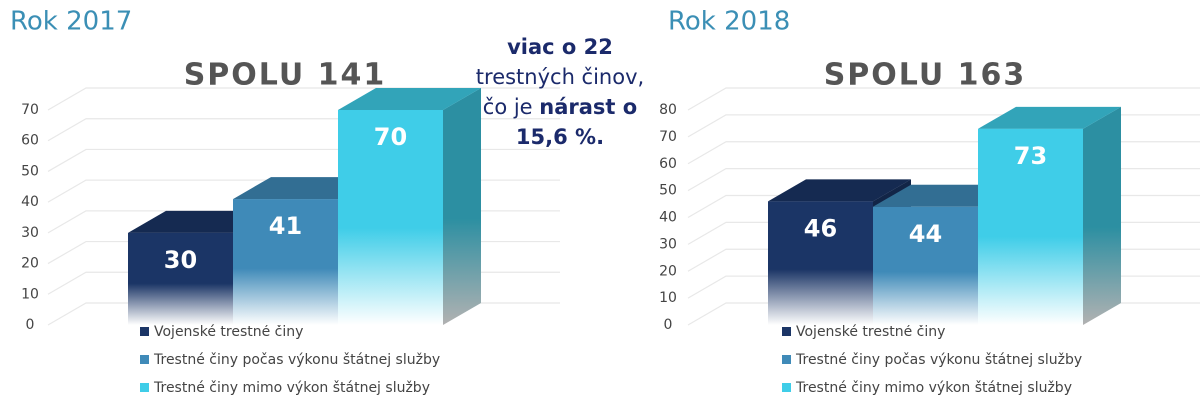  Describe the element at coordinates (511, 107) in the screenshot. I see `annotation-run: čo je` at that location.